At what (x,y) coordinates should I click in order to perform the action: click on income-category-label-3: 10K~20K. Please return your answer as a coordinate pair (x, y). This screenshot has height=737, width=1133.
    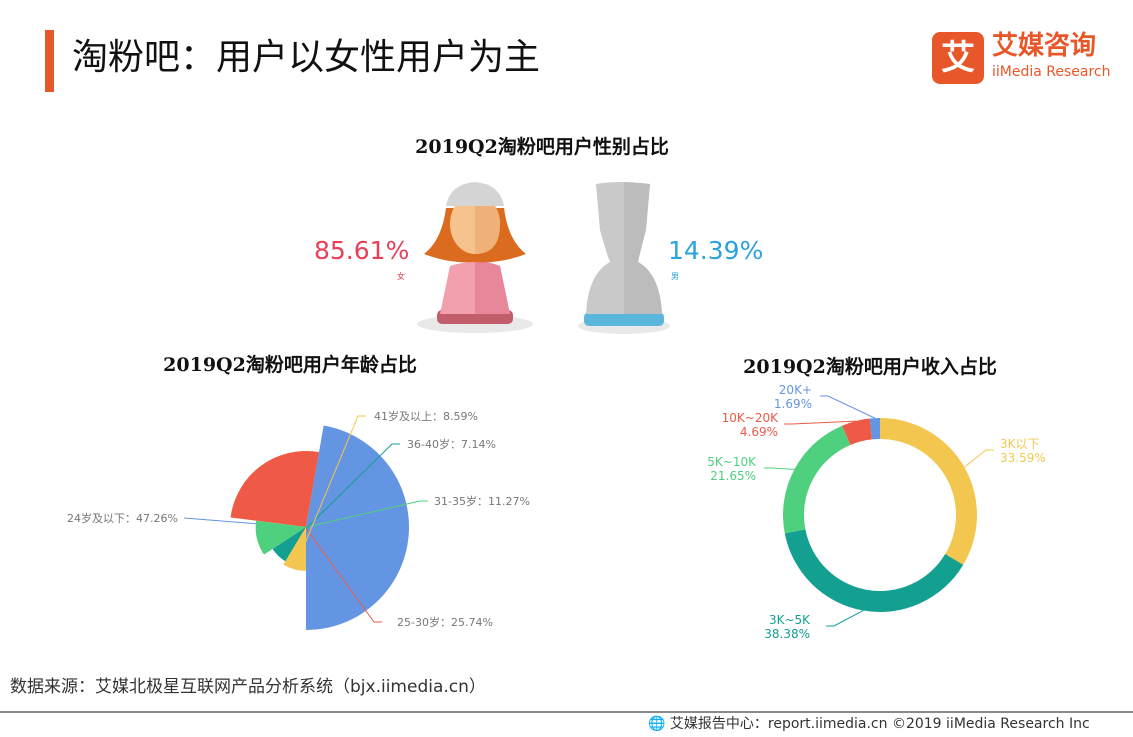
    Looking at the image, I should click on (750, 418).